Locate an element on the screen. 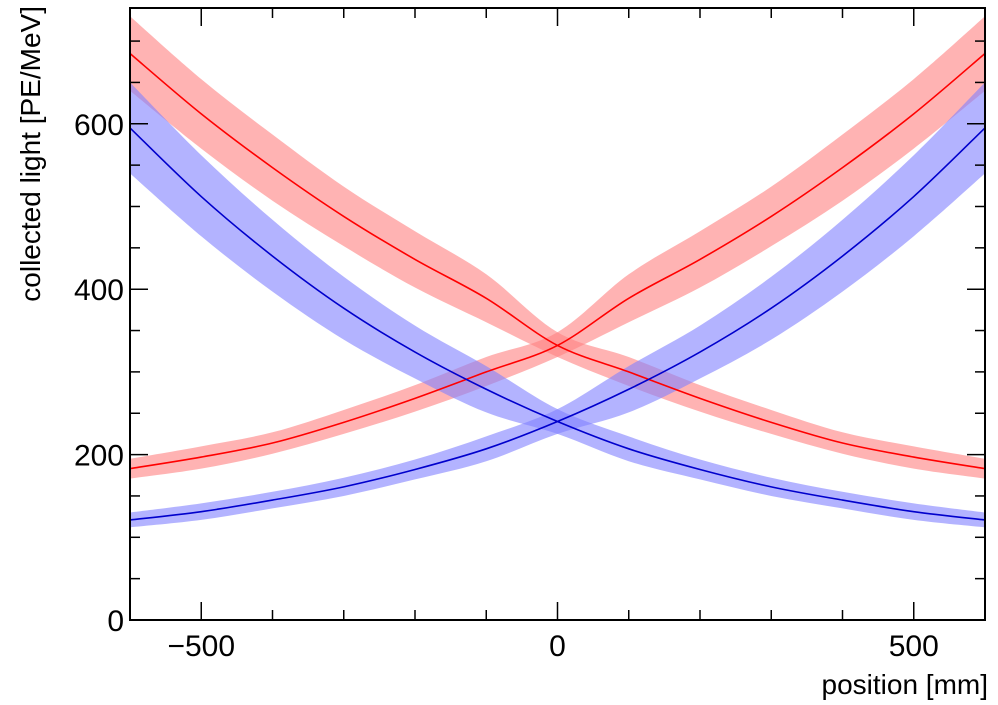 Image resolution: width=998 pixels, height=705 pixels. y-tick-label: 200 is located at coordinates (99, 456).